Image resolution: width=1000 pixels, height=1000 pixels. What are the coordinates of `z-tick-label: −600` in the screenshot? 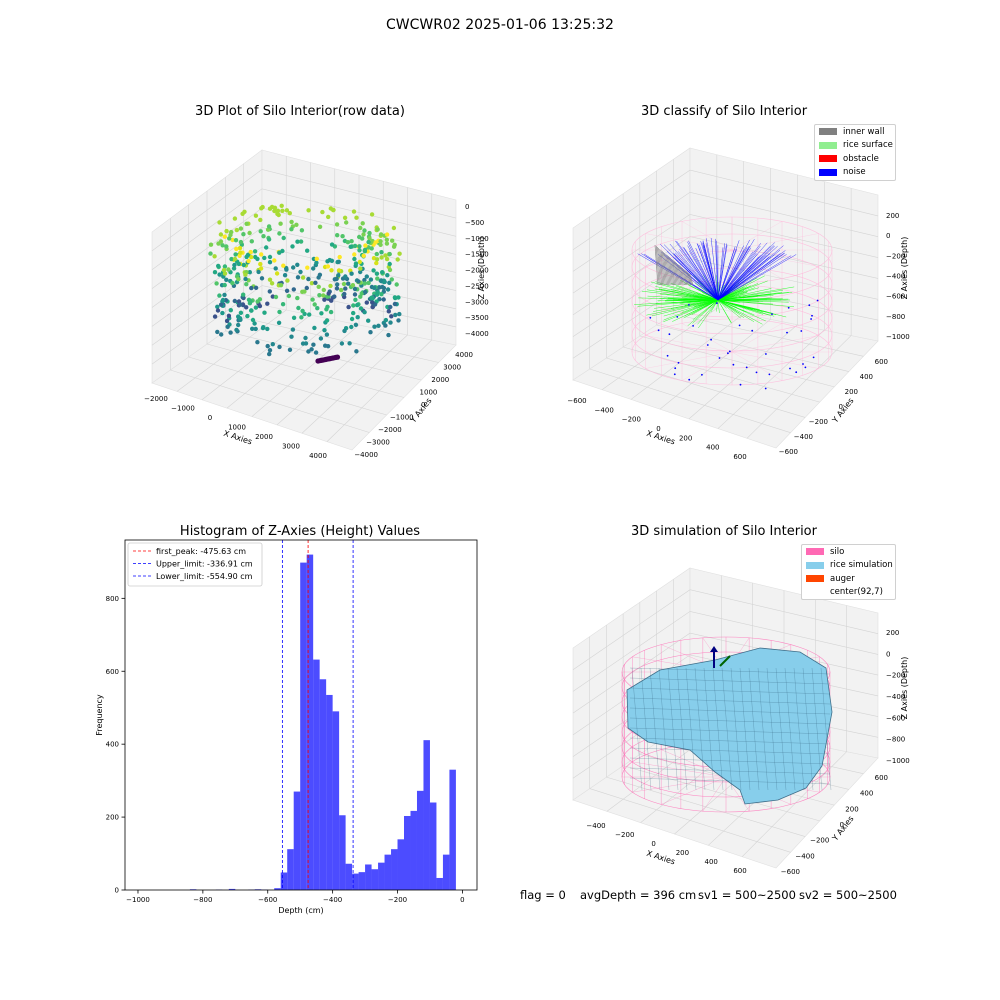 It's located at (895, 718).